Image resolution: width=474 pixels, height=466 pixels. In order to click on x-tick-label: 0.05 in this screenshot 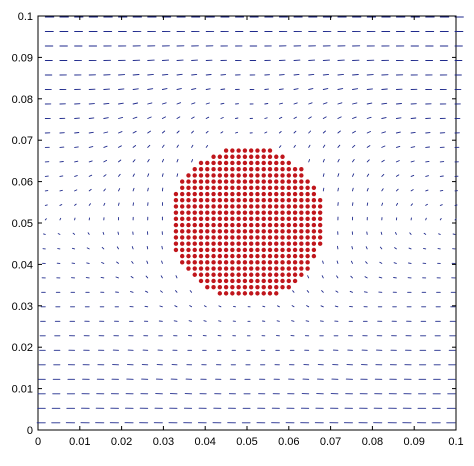, I will do `click(246, 442)`.